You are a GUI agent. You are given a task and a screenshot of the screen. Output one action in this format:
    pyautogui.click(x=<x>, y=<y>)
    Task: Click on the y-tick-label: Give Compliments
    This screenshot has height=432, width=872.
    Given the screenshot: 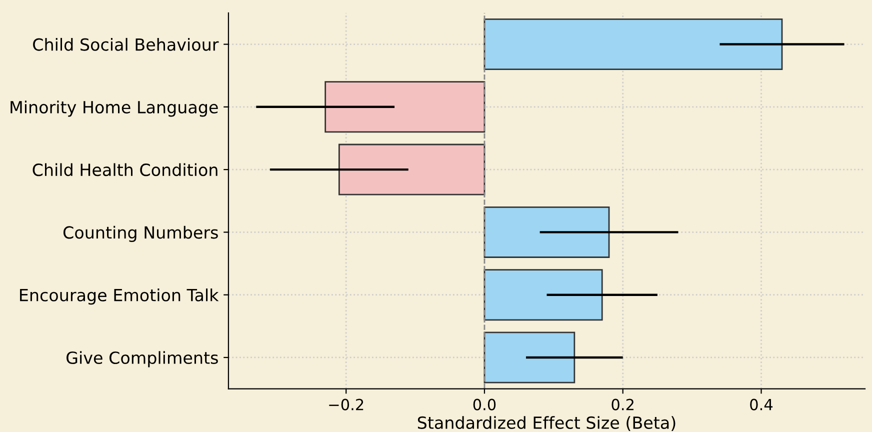 What is the action you would take?
    pyautogui.click(x=142, y=359)
    